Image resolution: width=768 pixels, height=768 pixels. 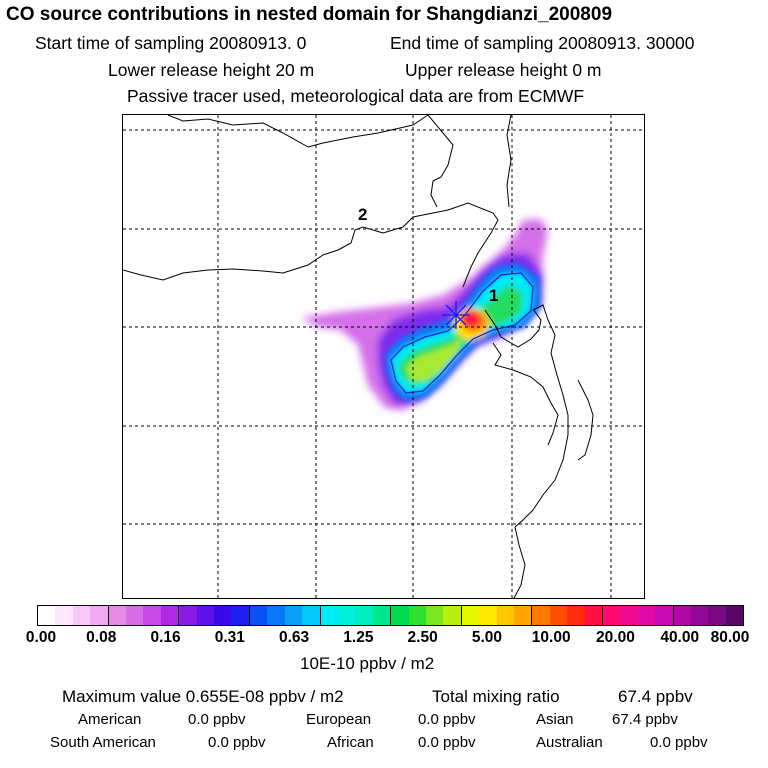 I want to click on plume-lightgreen, so click(x=434, y=359).